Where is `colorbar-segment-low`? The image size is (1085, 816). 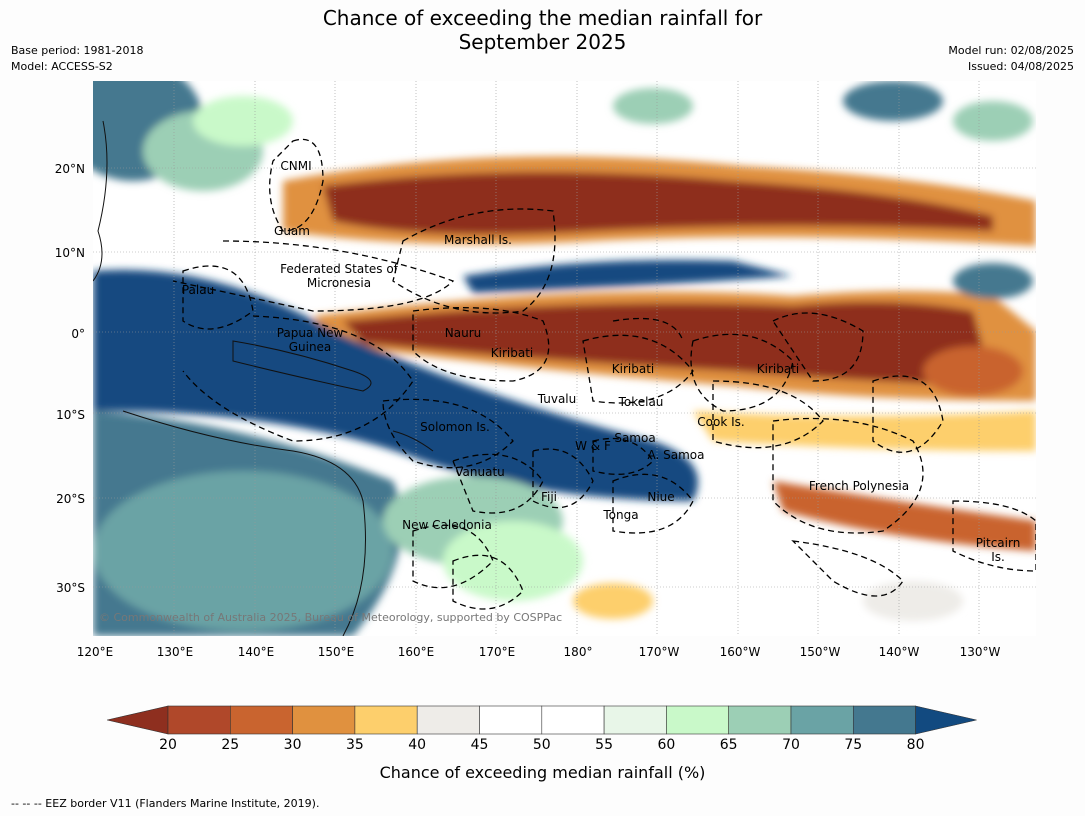
colorbar-segment-low is located at coordinates (138, 720).